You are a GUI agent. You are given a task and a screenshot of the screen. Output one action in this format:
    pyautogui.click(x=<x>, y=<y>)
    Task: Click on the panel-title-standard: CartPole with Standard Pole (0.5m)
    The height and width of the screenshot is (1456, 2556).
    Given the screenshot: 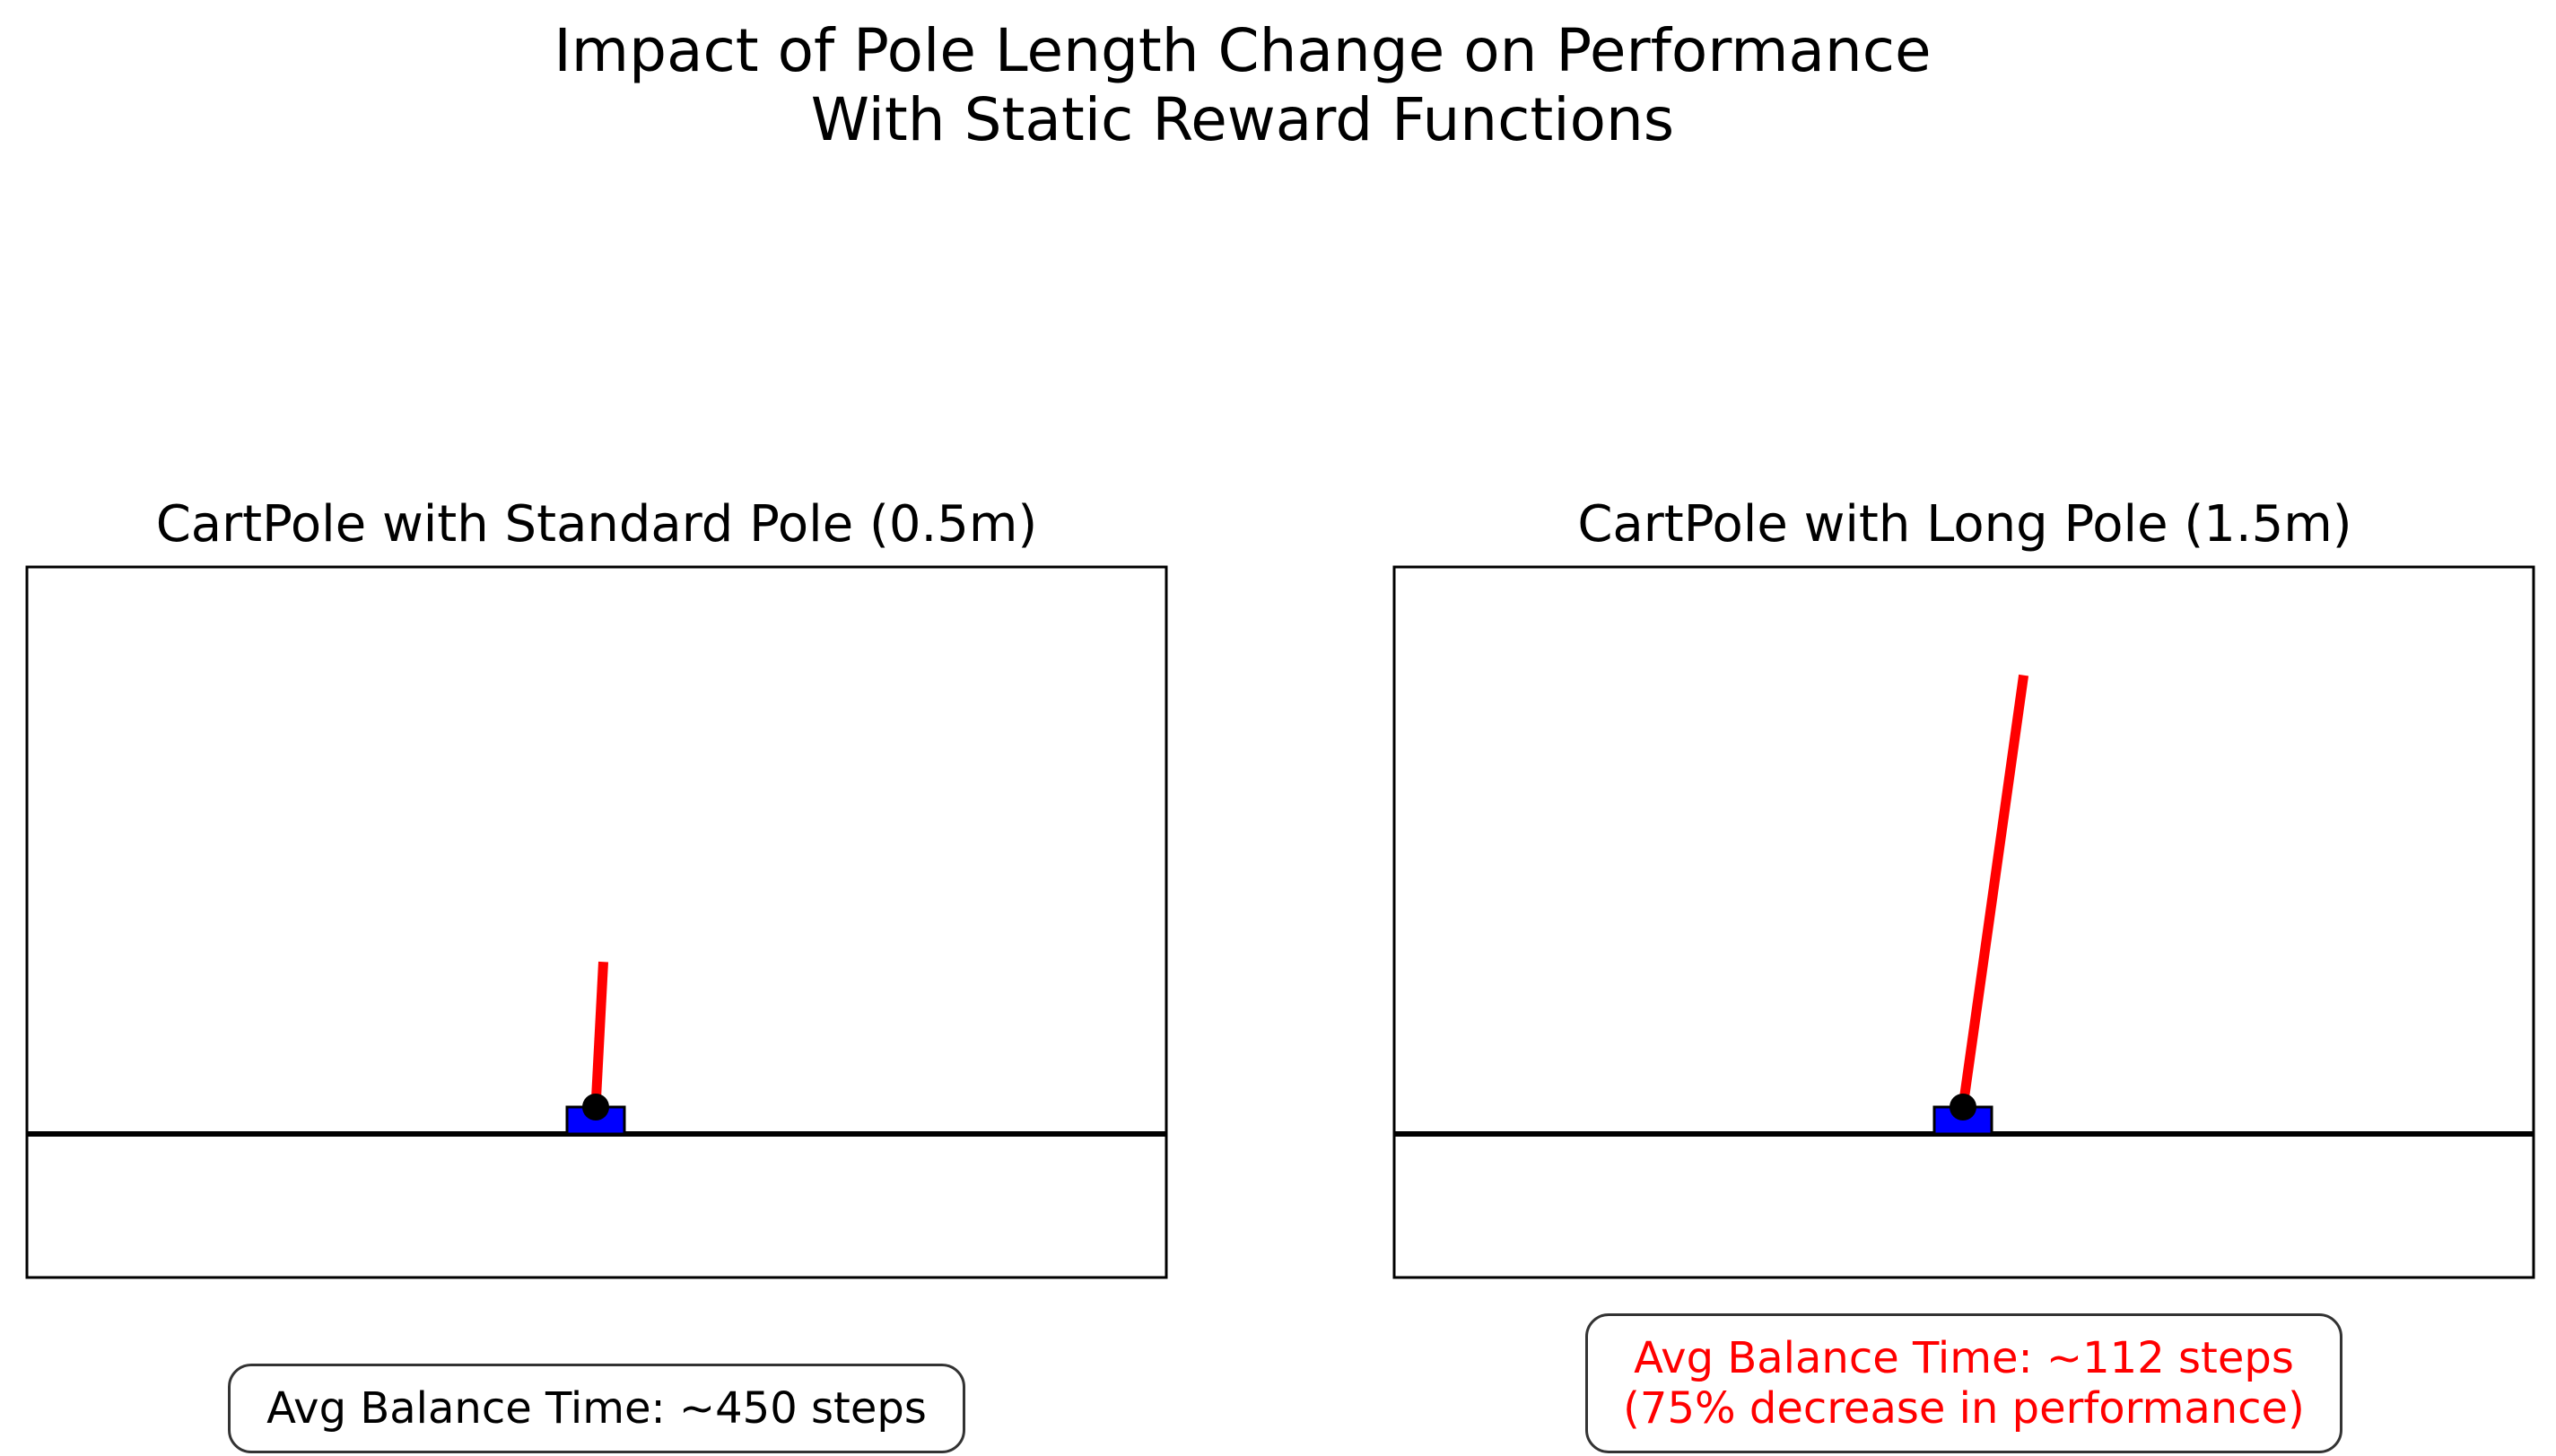 What is the action you would take?
    pyautogui.click(x=596, y=524)
    